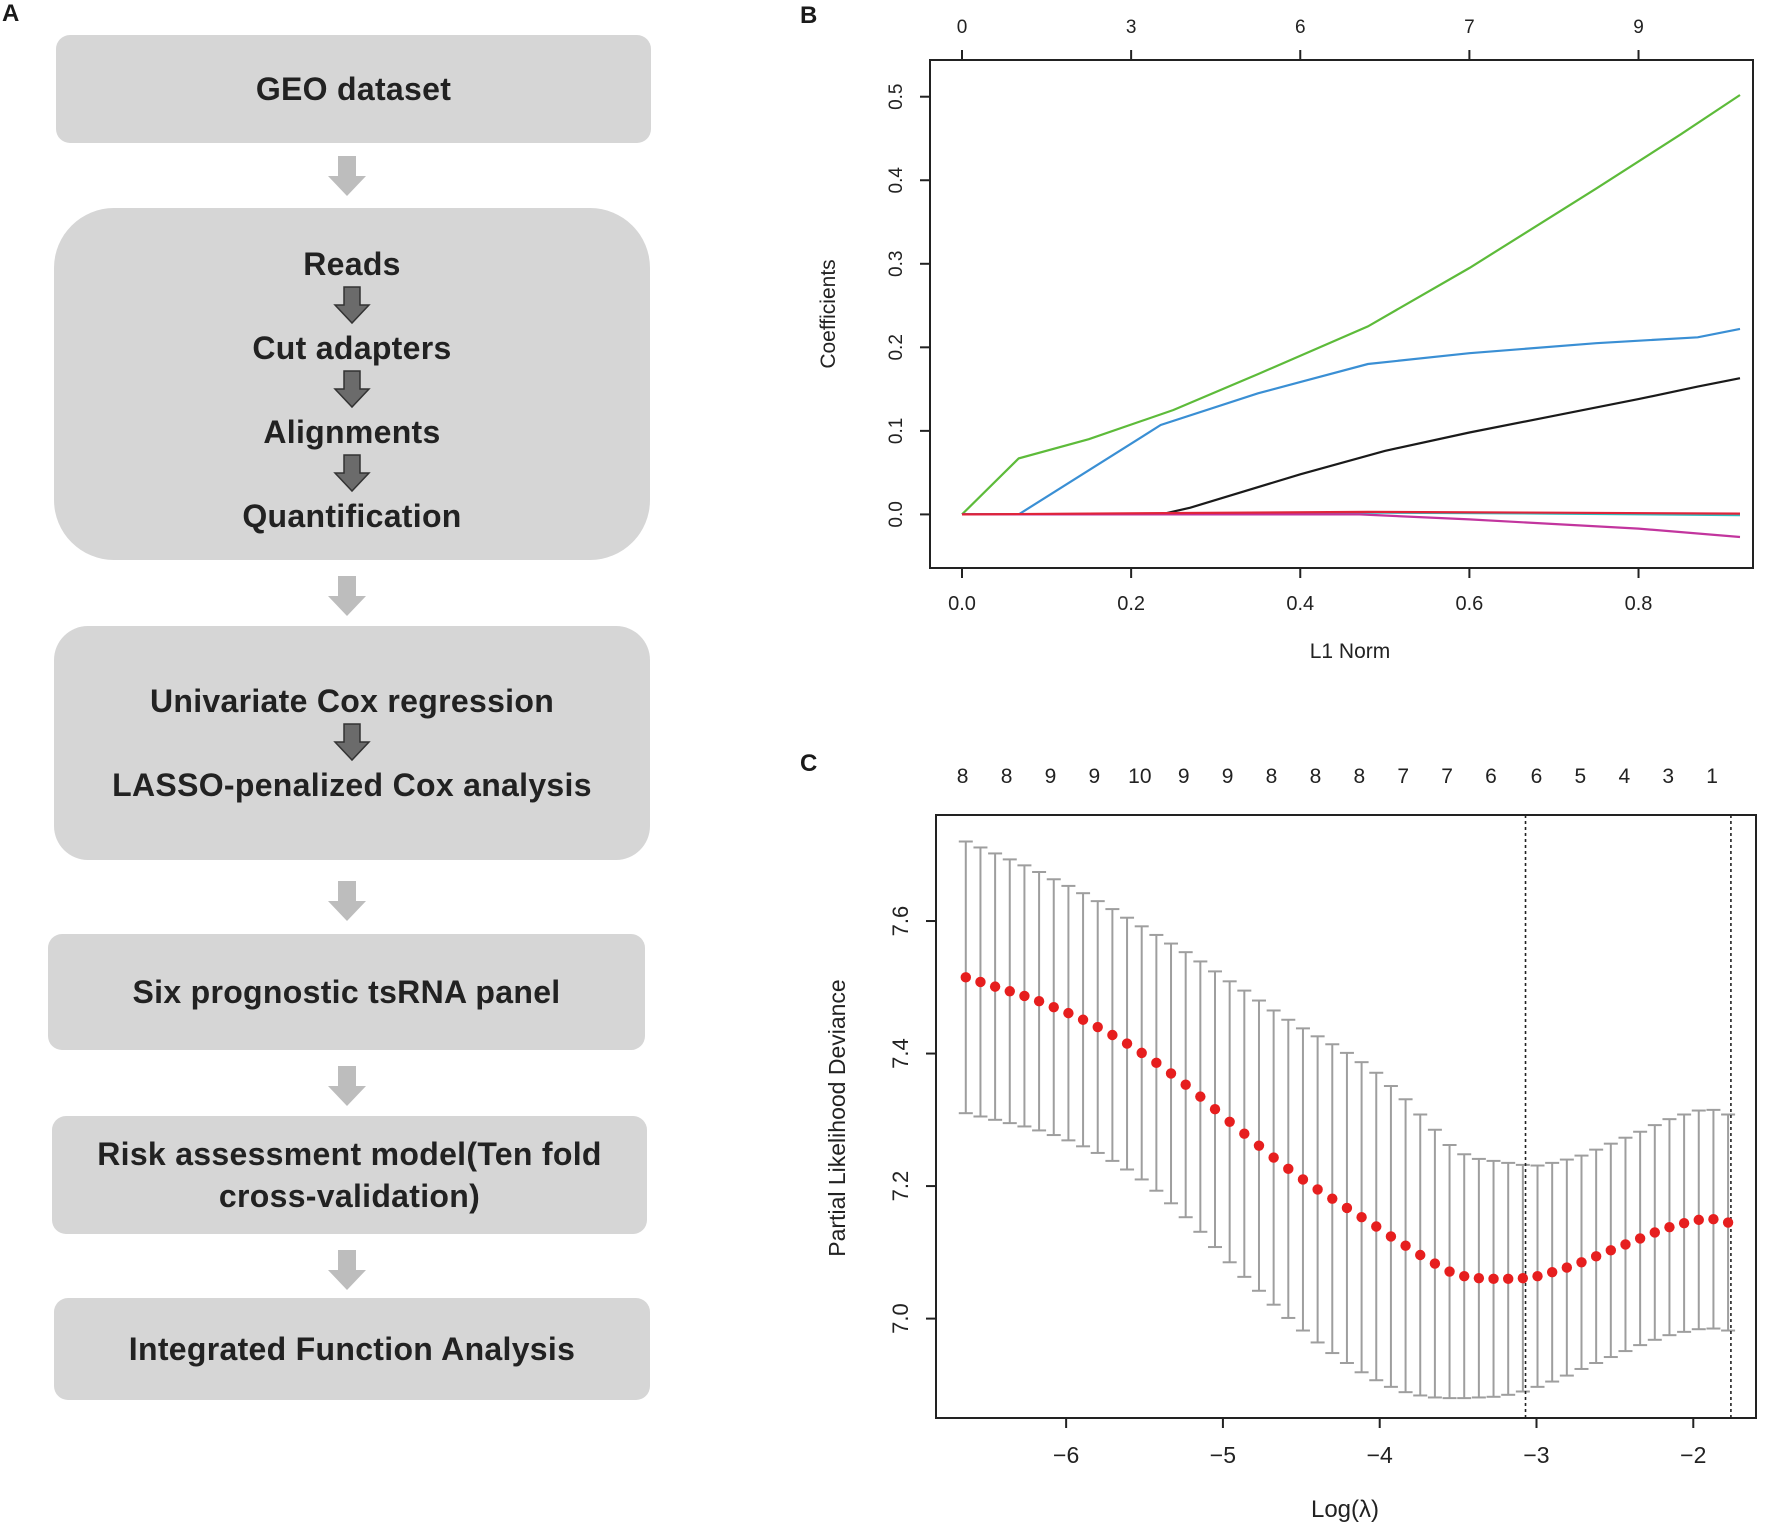 Image resolution: width=1772 pixels, height=1527 pixels. I want to click on tsrna-panel-label: Six prognostic tsRNA panel, so click(346, 992).